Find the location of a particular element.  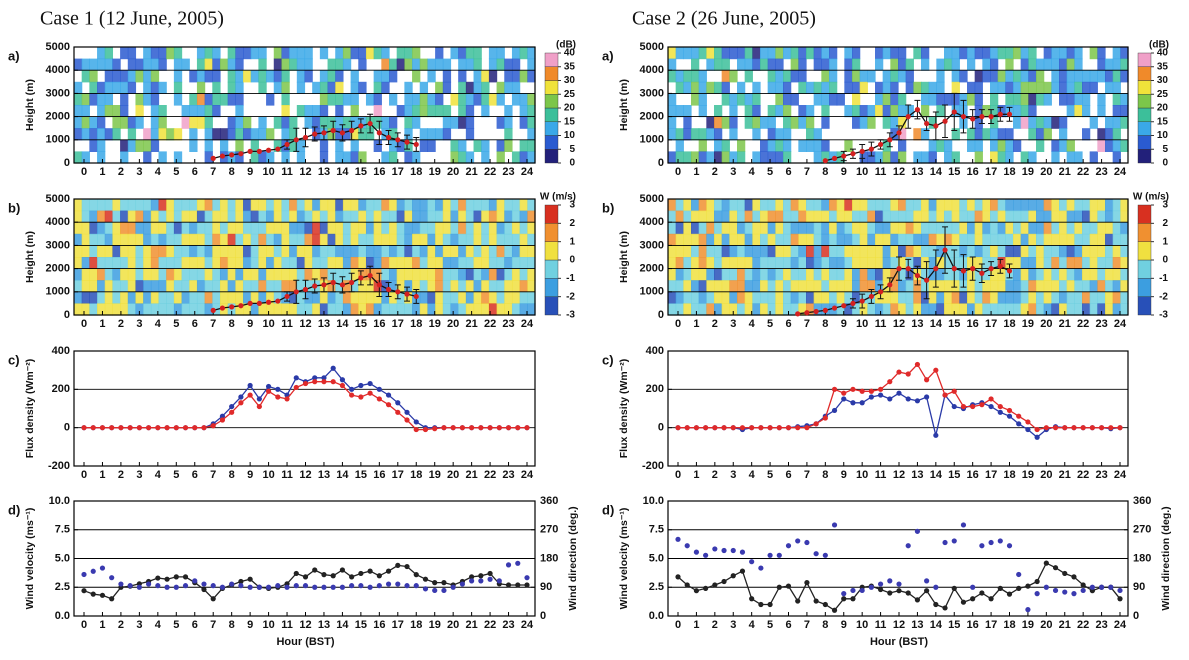

x-tick-label: 11 is located at coordinates (881, 172).